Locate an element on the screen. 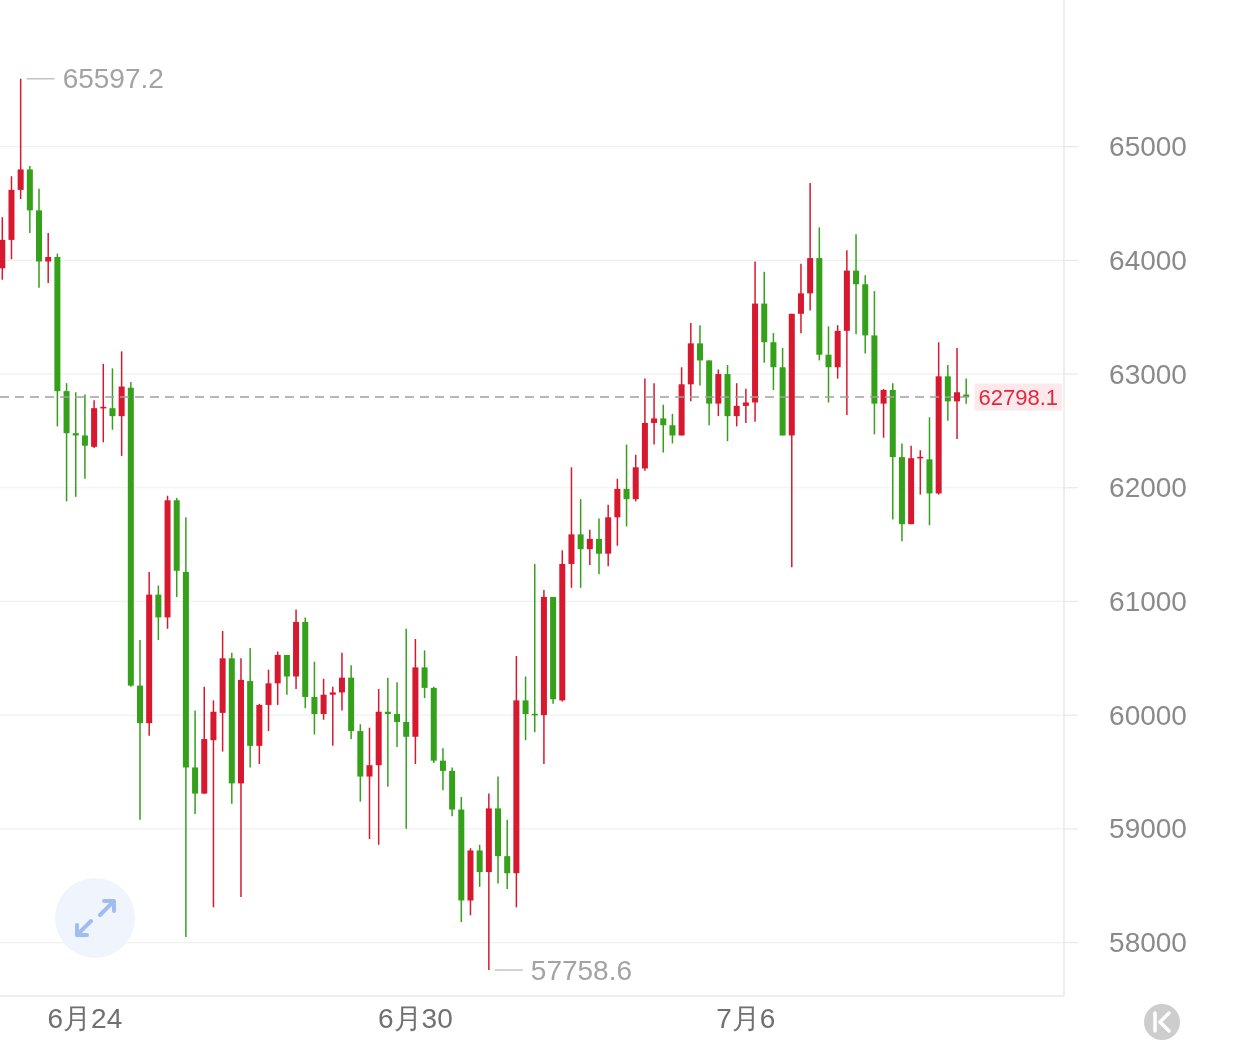 Image resolution: width=1260 pixels, height=1041 pixels. x-tick-label: 6月24 is located at coordinates (85, 1018).